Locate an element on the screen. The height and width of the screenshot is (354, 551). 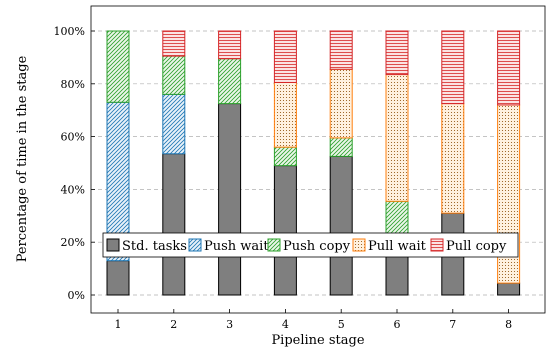
legend-label: Pull copy is located at coordinates (476, 246).